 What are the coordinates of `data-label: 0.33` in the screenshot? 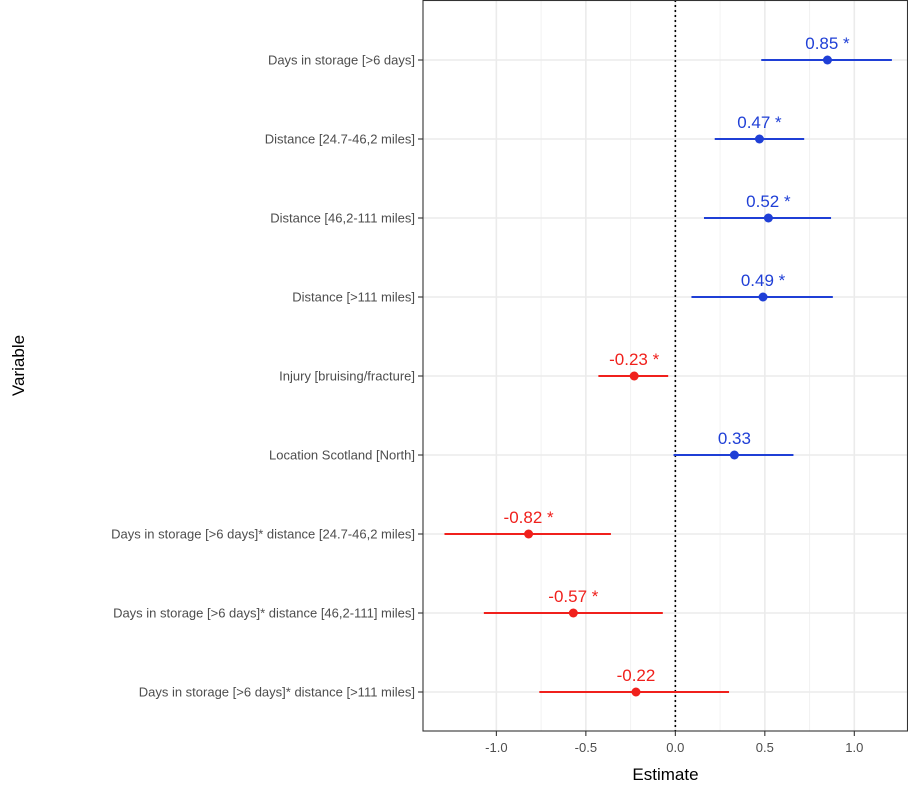 It's located at (734, 438).